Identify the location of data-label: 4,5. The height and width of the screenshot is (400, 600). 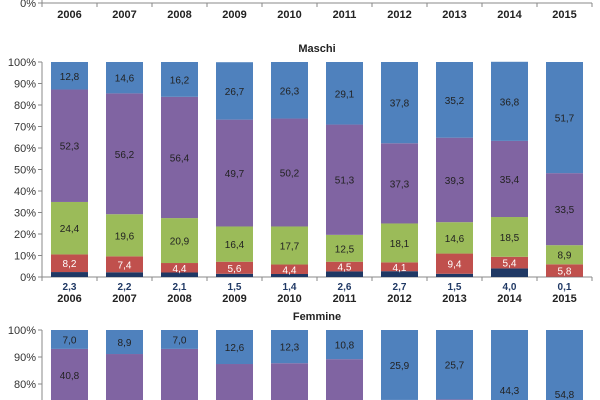
(345, 268).